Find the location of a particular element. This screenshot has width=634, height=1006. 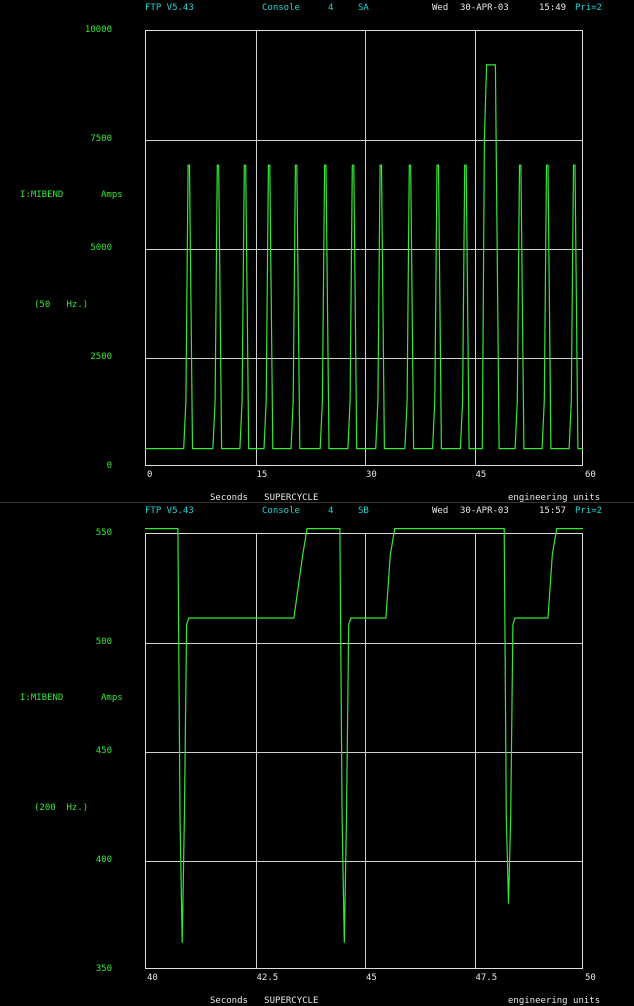

panel-separator is located at coordinates (317, 502).